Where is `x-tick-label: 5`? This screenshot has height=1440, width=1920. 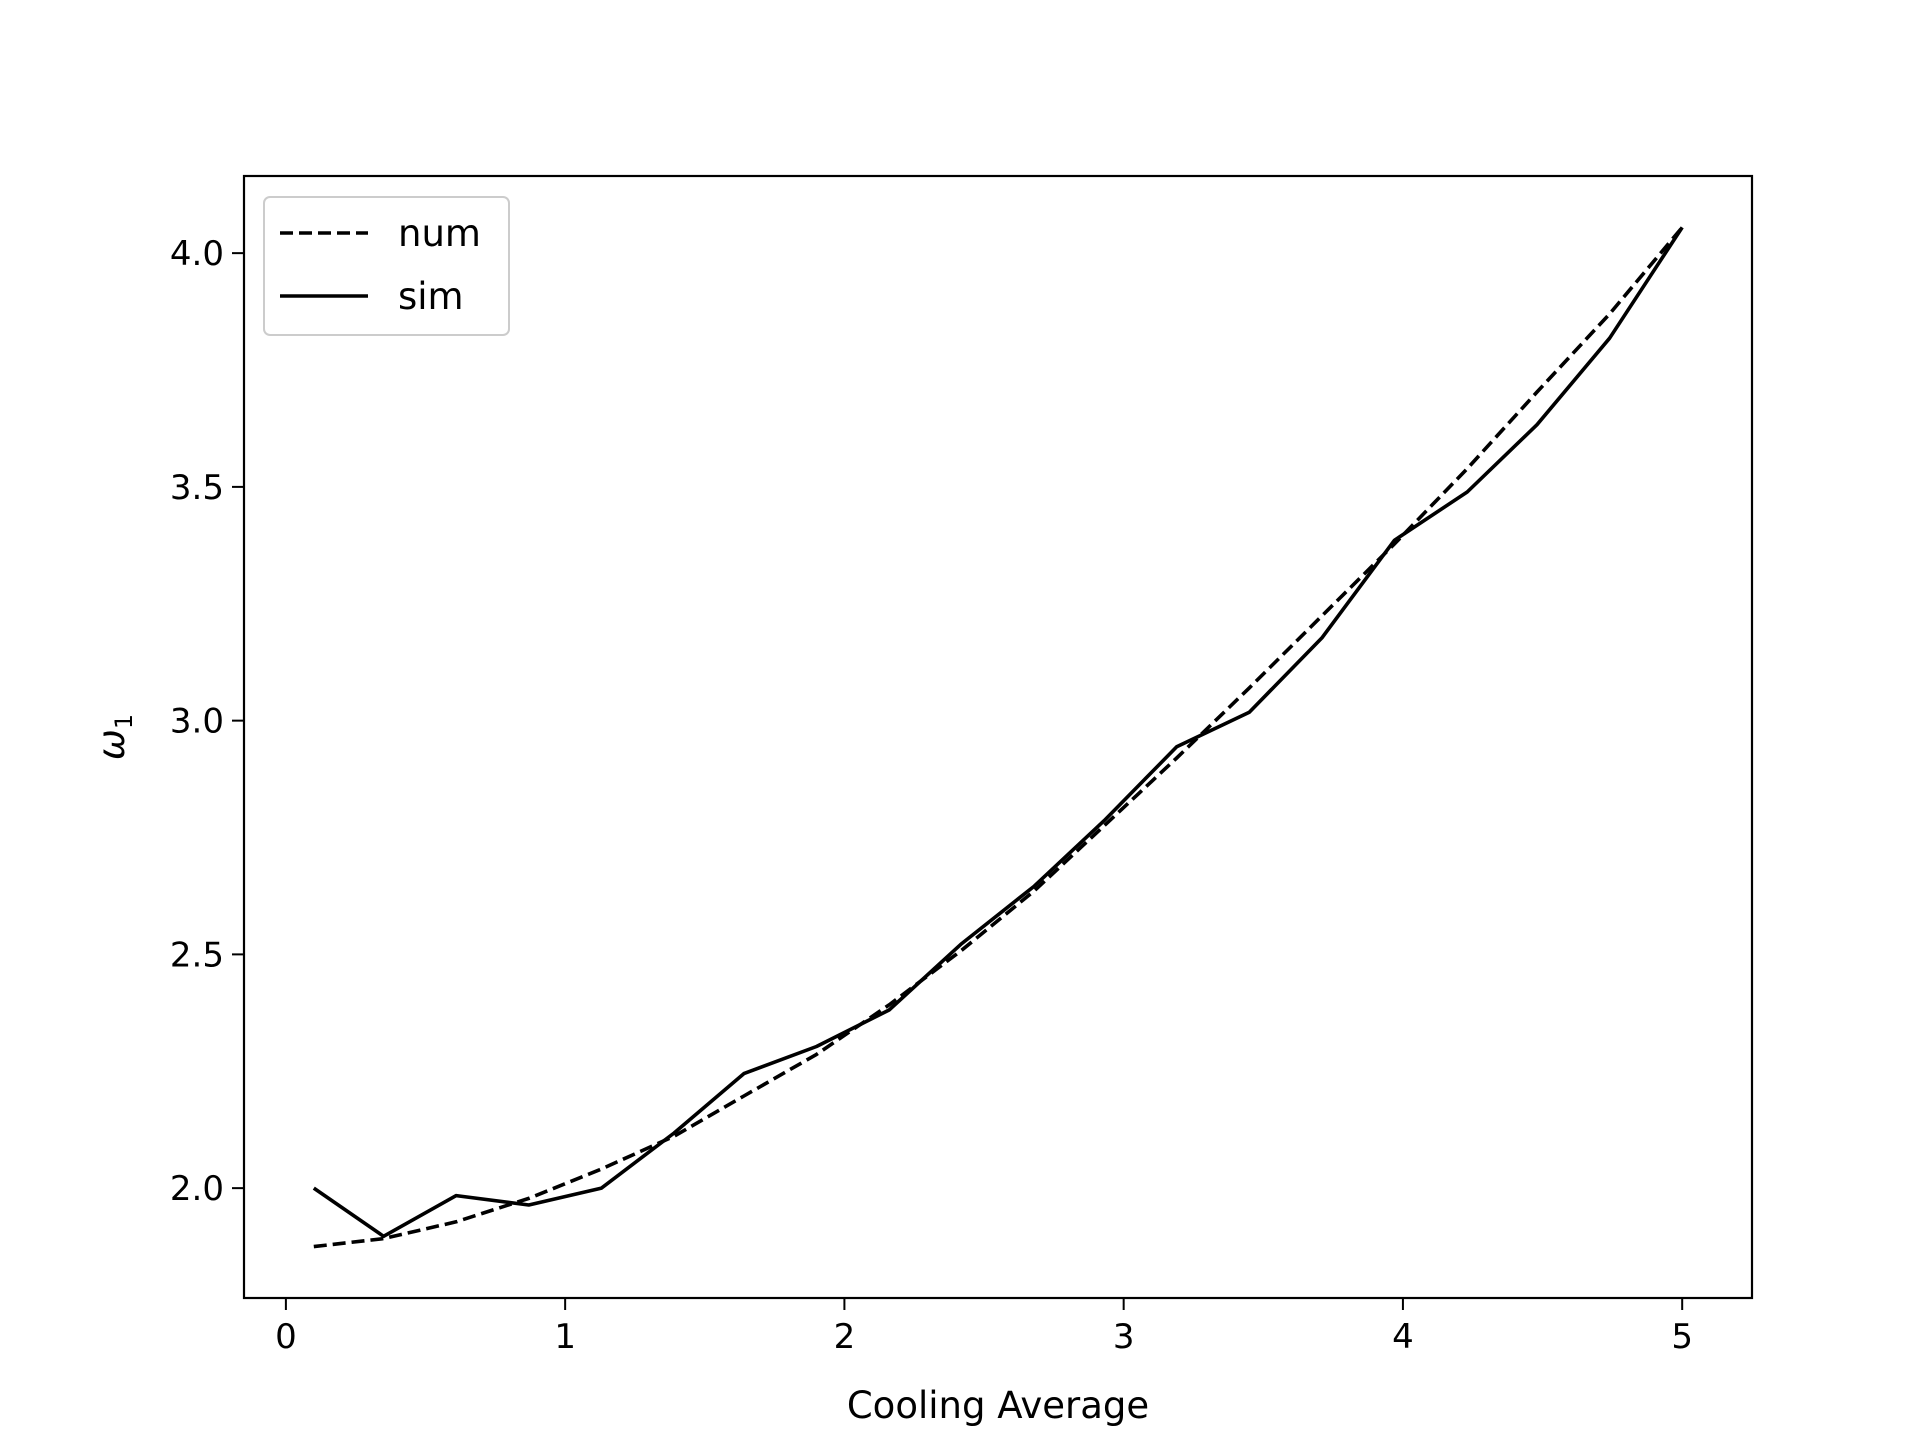
x-tick-label: 5 is located at coordinates (1682, 1337).